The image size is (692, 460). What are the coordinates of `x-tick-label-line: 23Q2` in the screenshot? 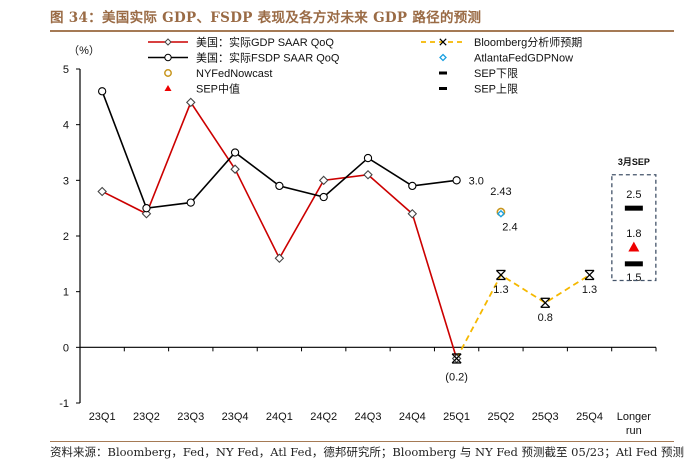 It's located at (146, 417).